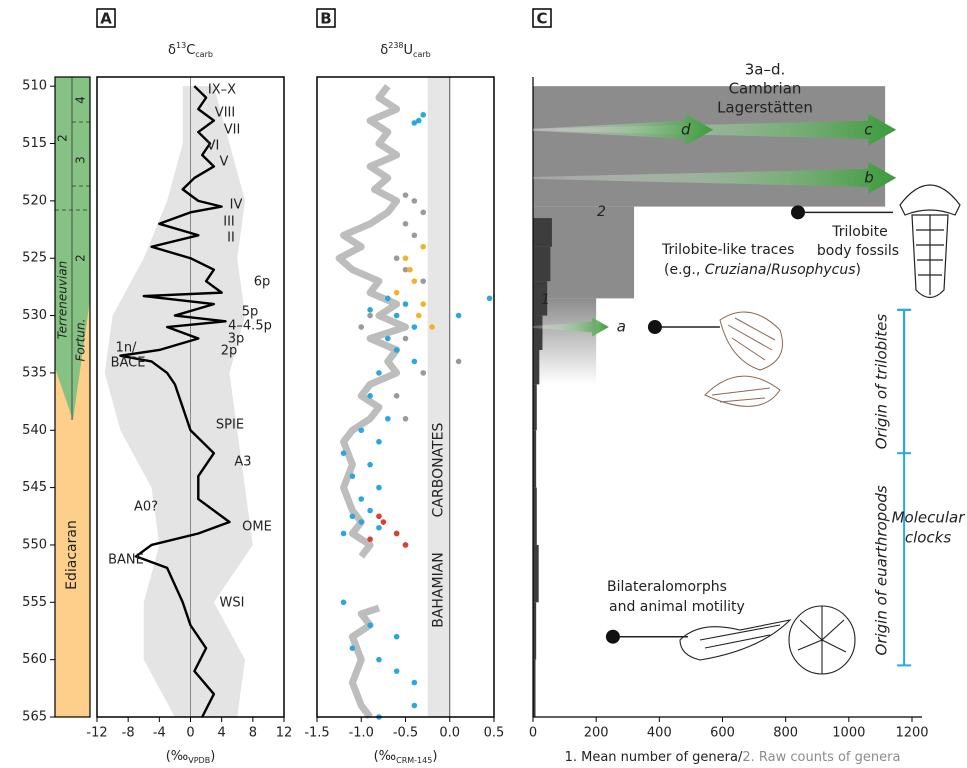 The image size is (967, 768). What do you see at coordinates (542, 18) in the screenshot?
I see `panel-letter-box` at bounding box center [542, 18].